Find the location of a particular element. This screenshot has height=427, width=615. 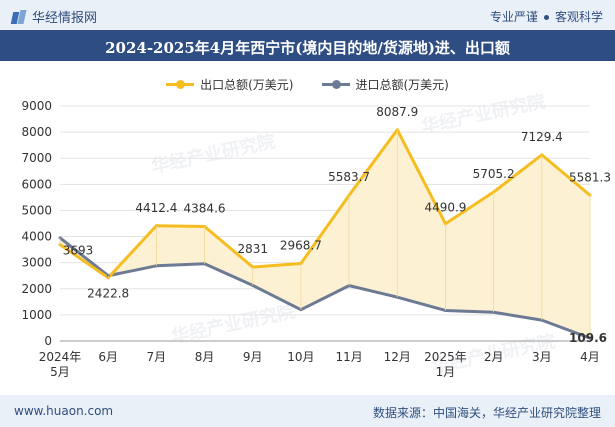

x-tick-label-5: 10月 is located at coordinates (300, 357).